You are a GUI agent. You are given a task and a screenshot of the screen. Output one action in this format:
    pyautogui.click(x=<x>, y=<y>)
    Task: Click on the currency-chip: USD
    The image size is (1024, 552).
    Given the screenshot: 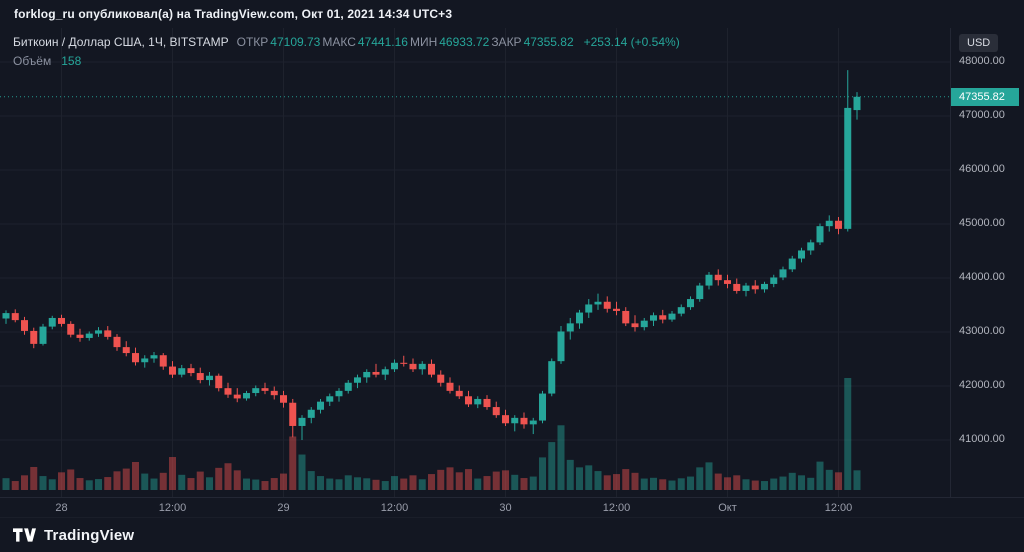 What is the action you would take?
    pyautogui.click(x=979, y=43)
    